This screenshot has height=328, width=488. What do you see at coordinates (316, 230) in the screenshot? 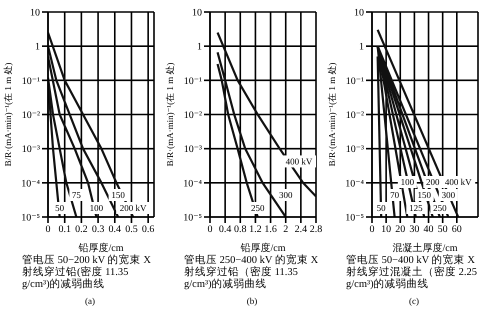
I see `x-tick-label: 2.8` at bounding box center [316, 230].